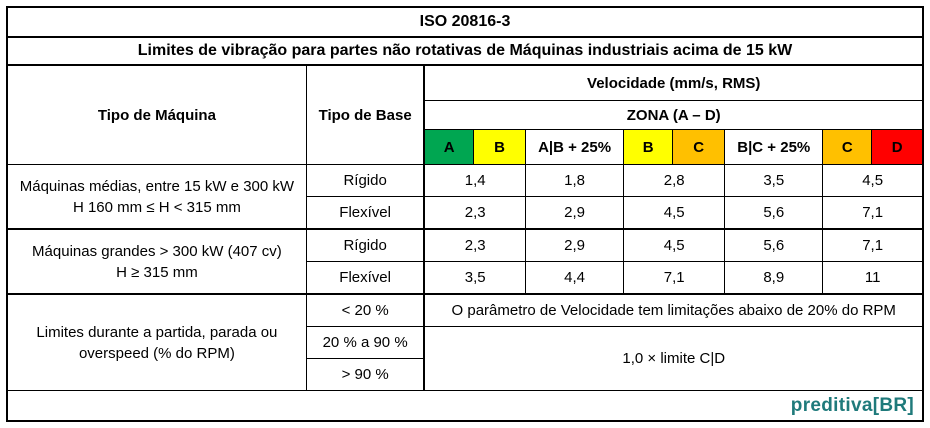 This screenshot has width=930, height=428. Describe the element at coordinates (157, 272) in the screenshot. I see `machine-group-large-line2: H ≥ 315 mm` at that location.